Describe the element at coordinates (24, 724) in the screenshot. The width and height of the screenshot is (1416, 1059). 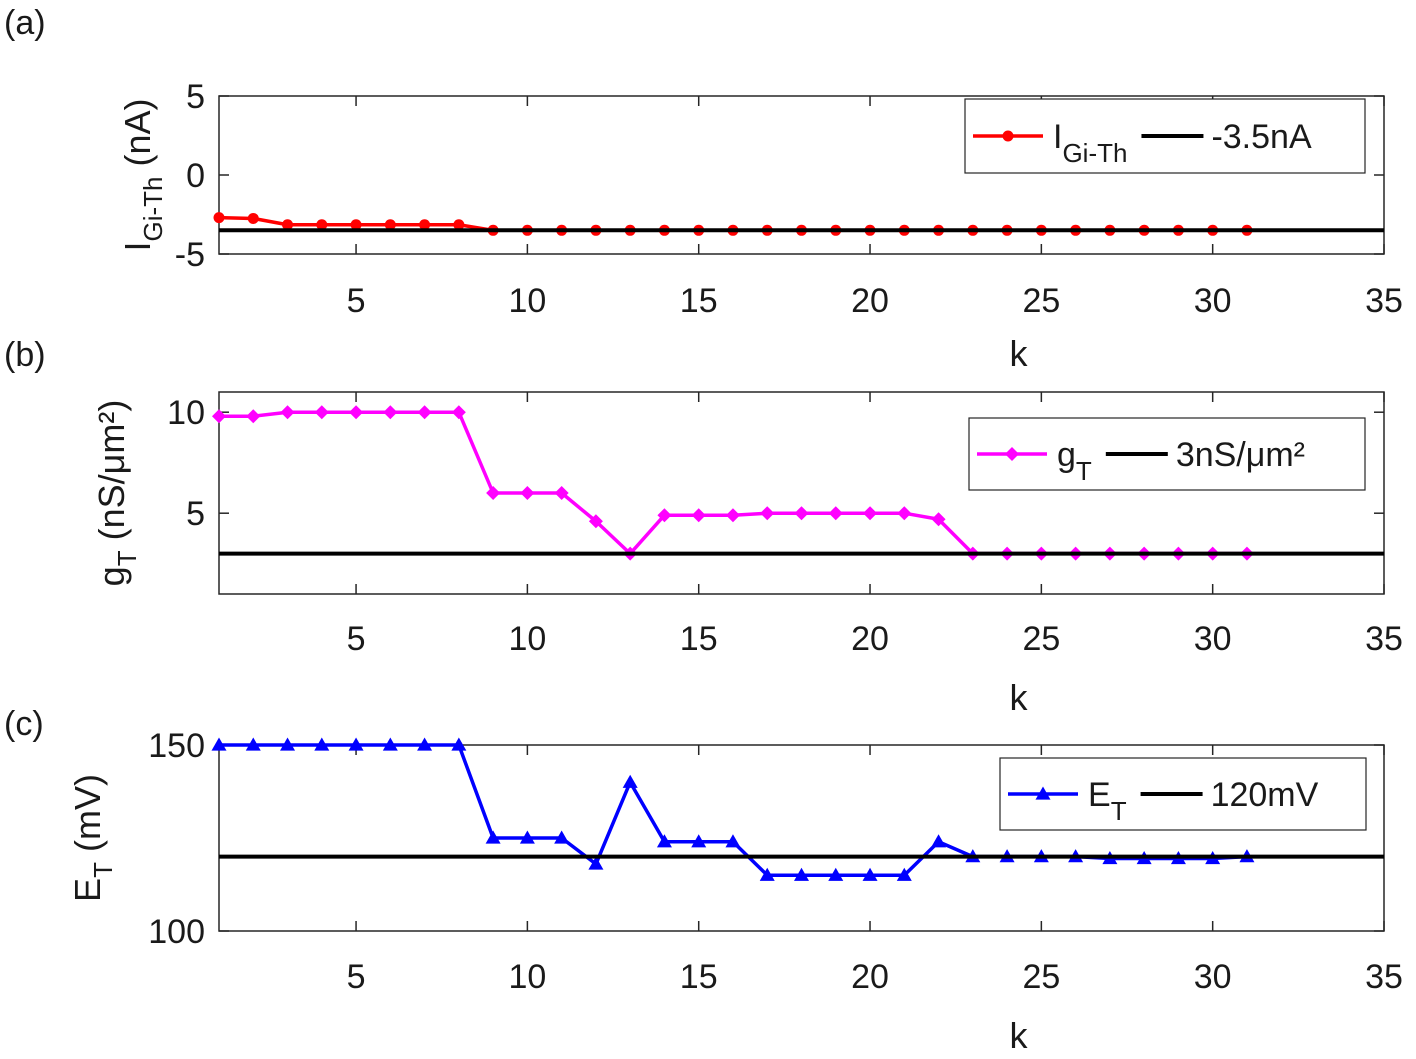
I see `panel-label: (c)` at that location.